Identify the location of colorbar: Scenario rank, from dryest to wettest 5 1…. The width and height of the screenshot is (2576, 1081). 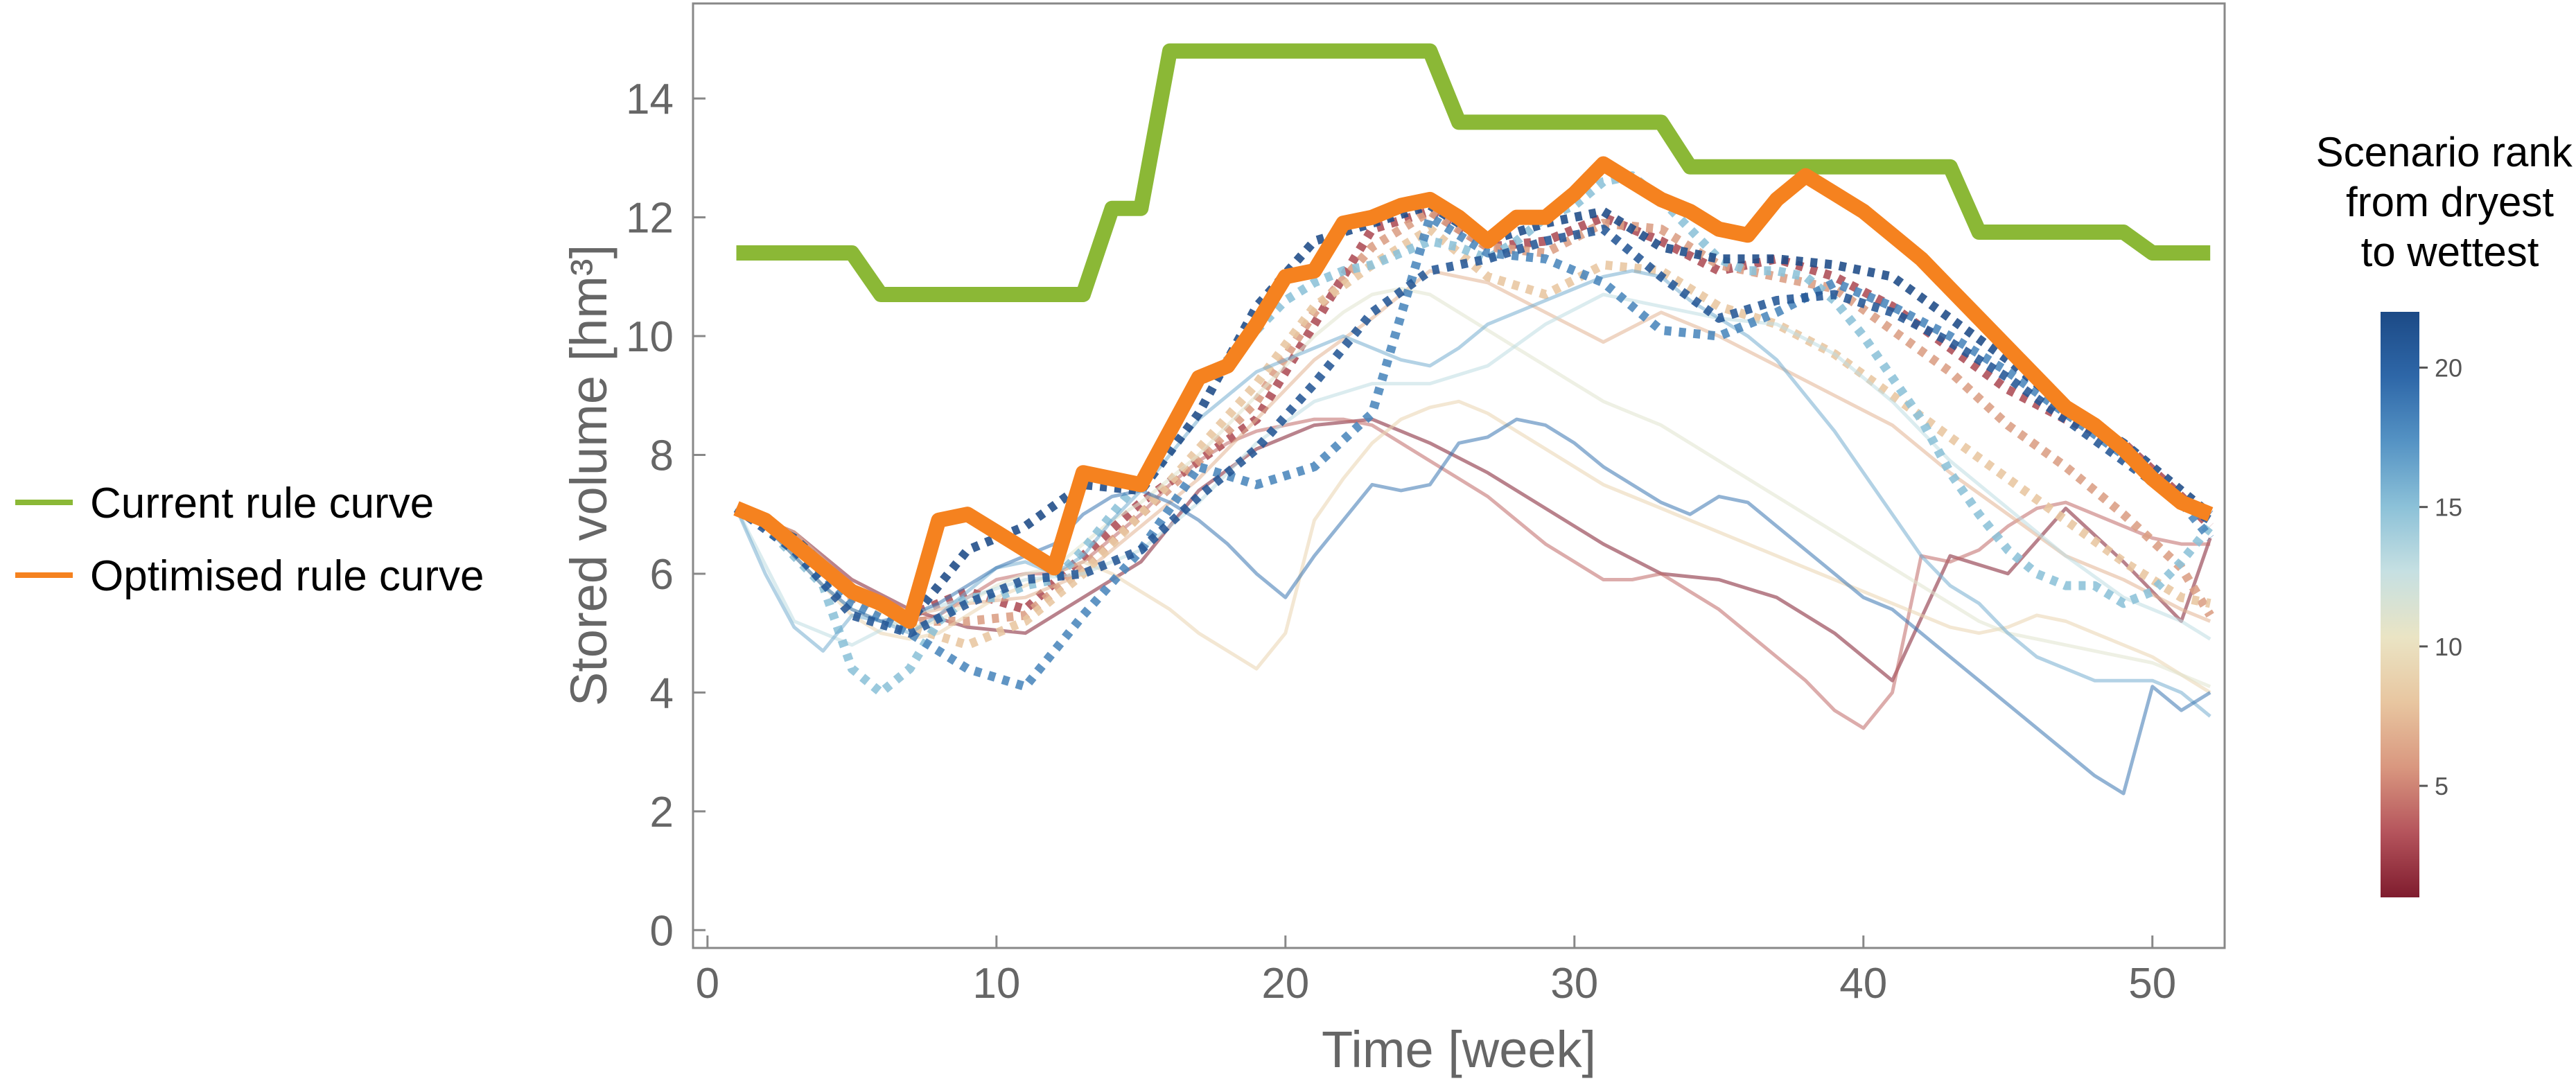
(2446, 513).